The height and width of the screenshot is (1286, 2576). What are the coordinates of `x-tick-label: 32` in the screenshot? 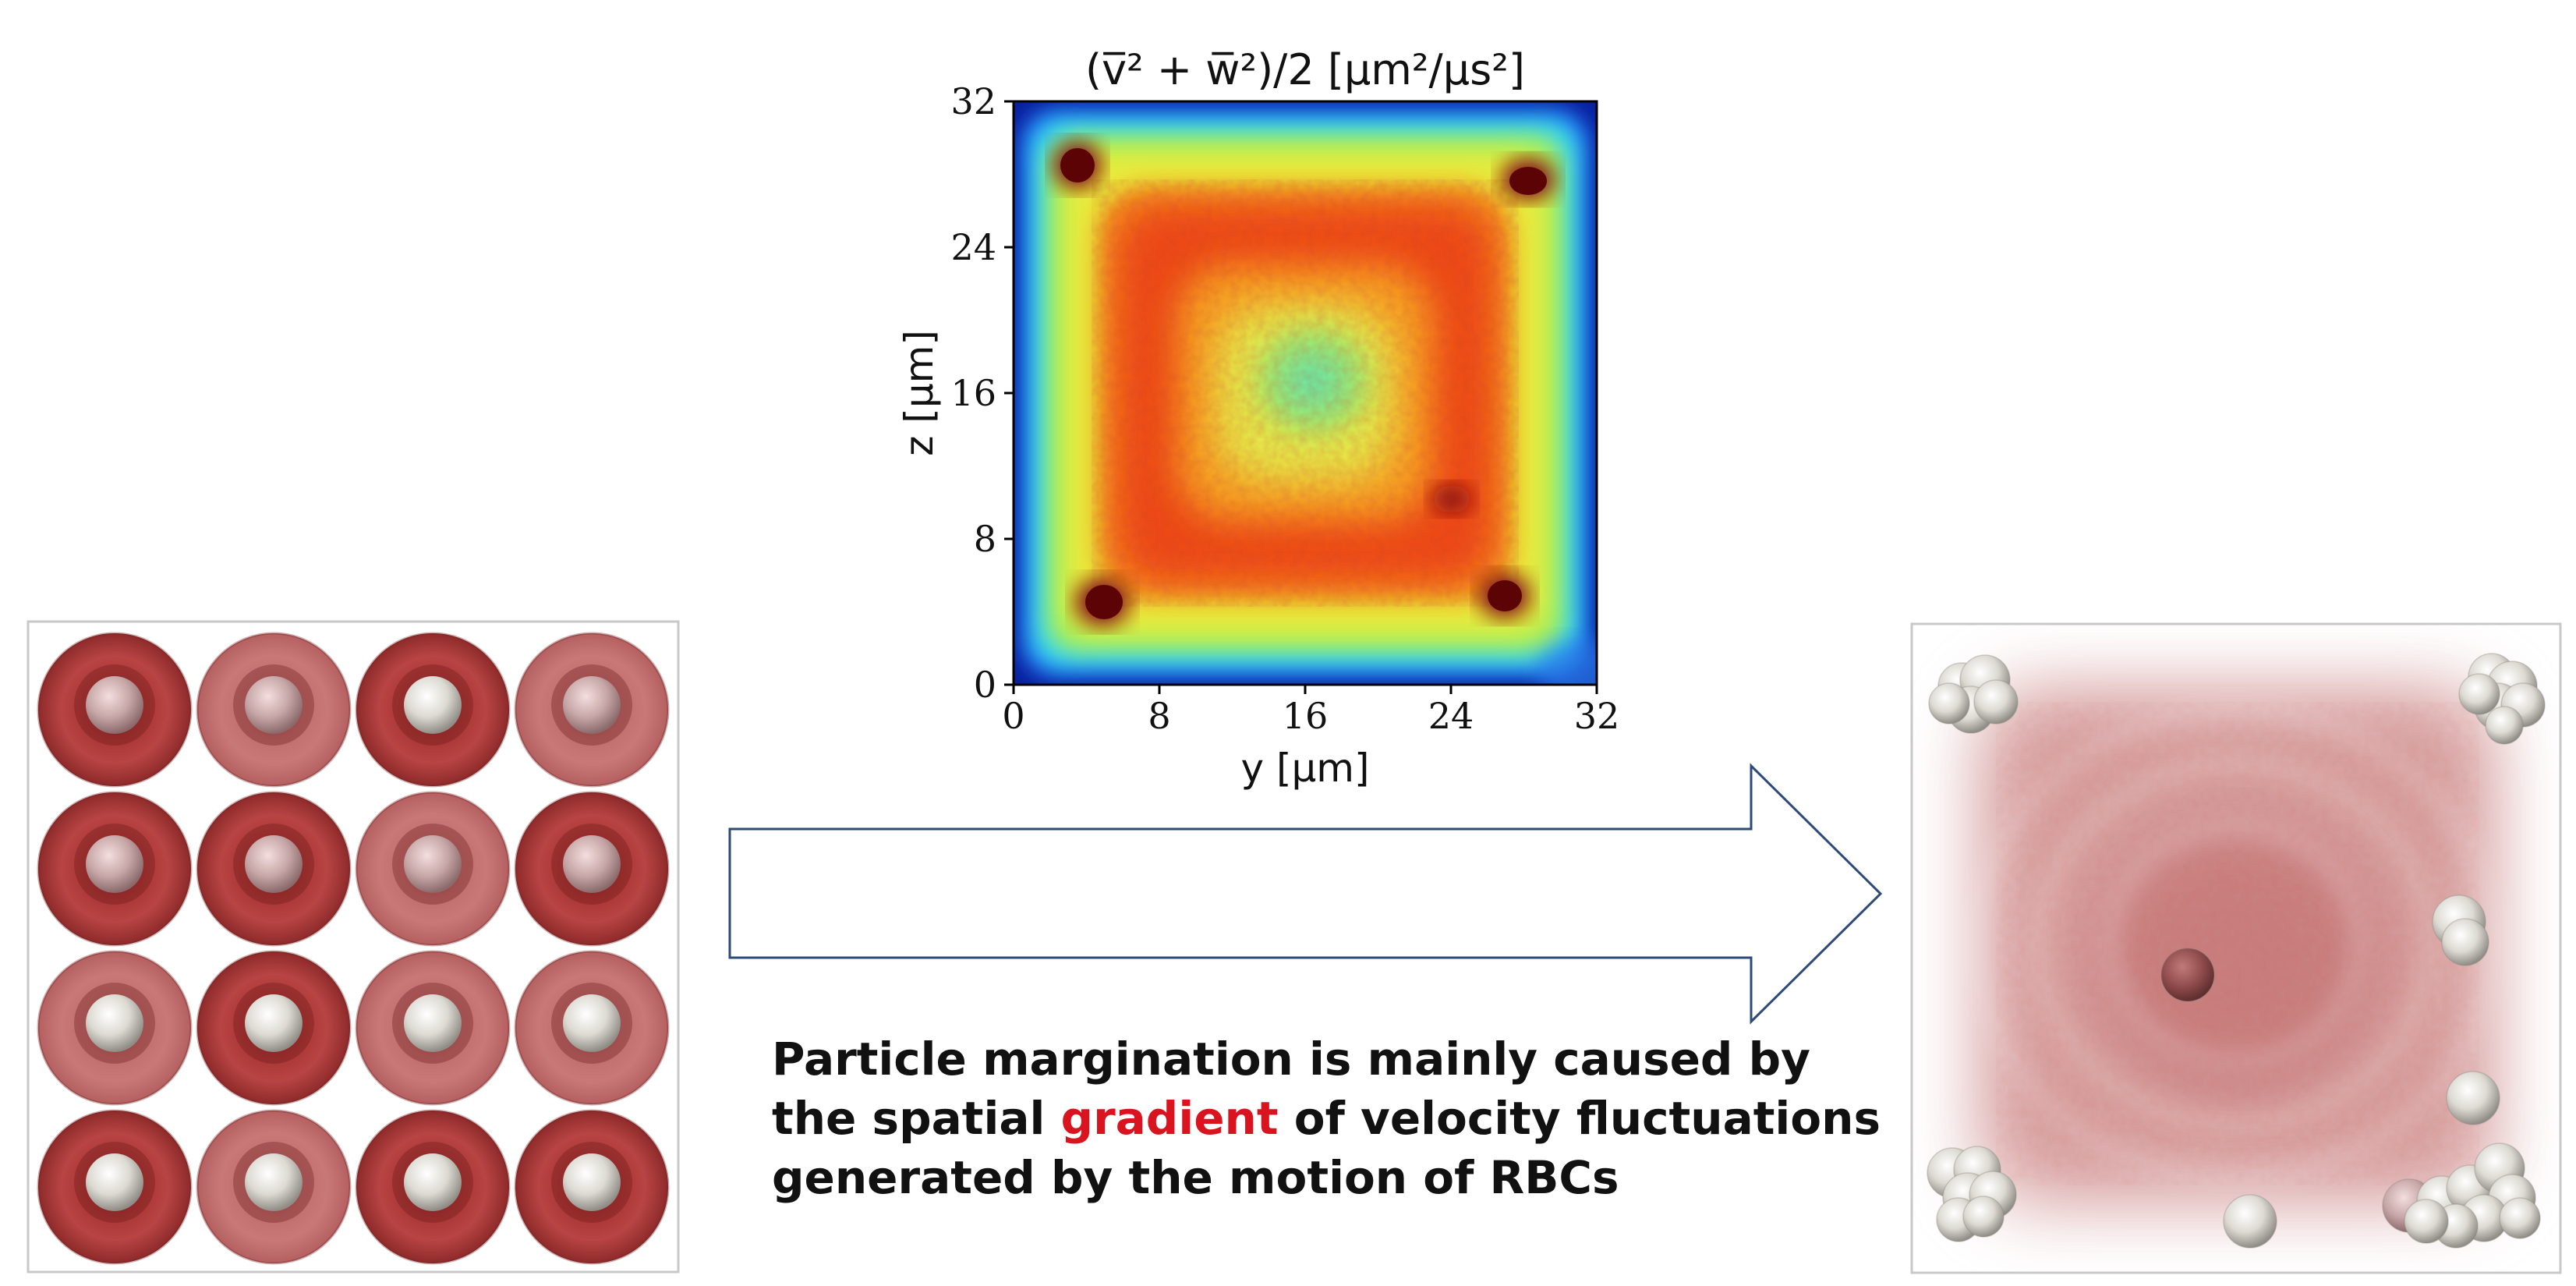 It's located at (1597, 716).